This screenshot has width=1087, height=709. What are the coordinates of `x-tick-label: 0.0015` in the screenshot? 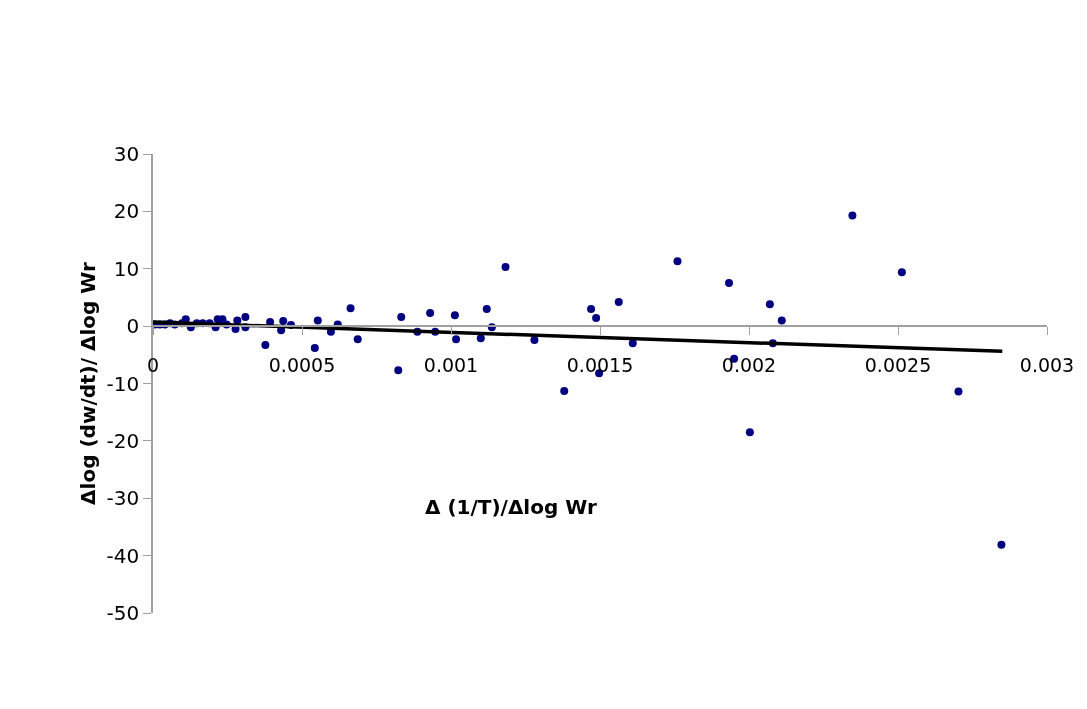 It's located at (600, 364).